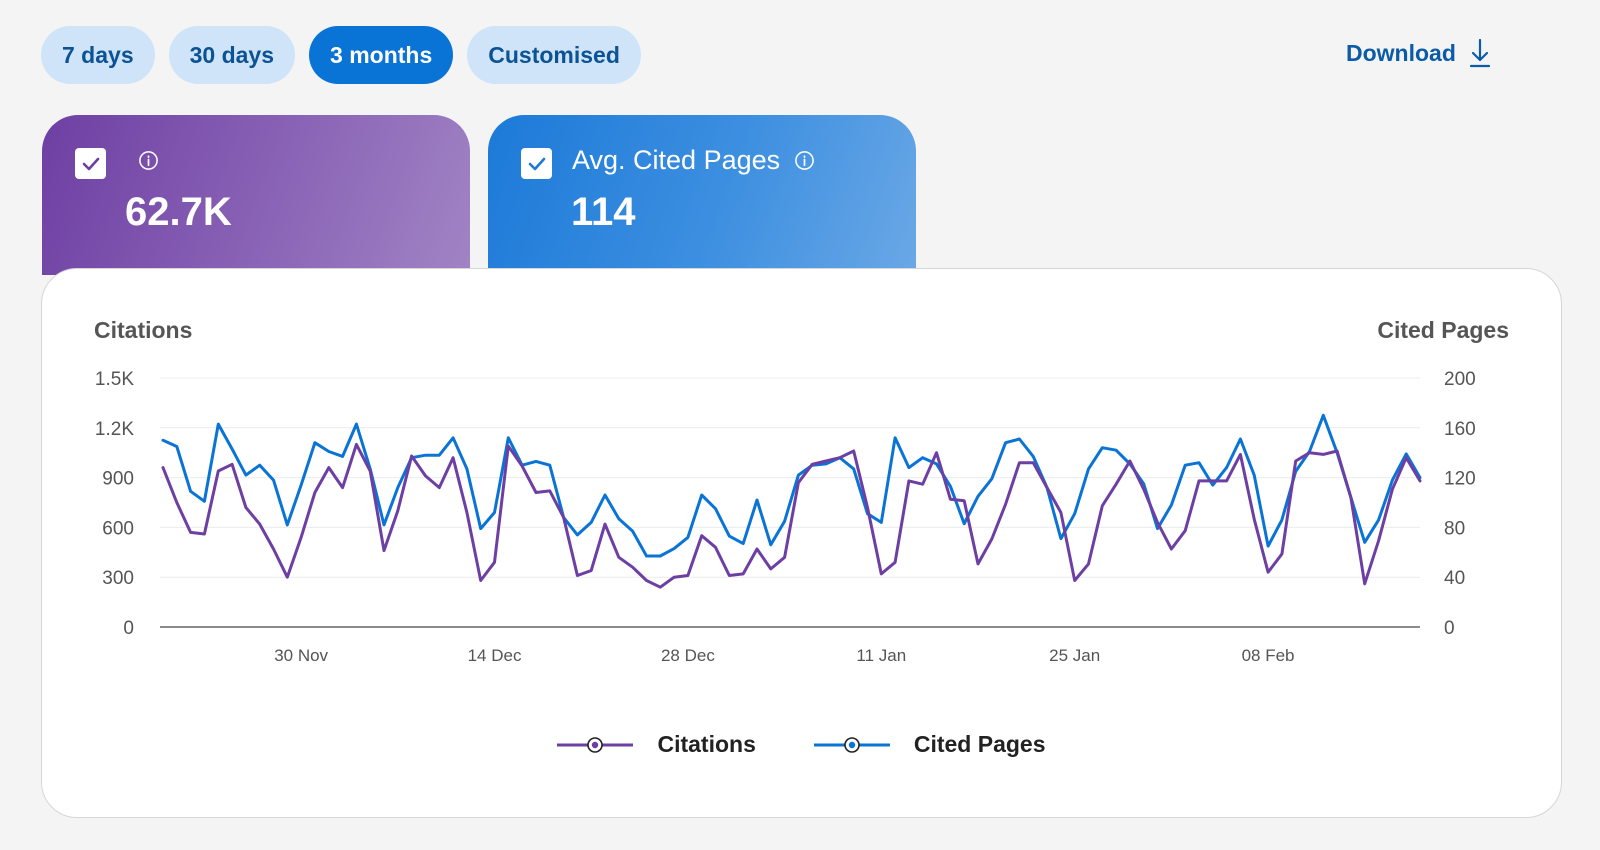 The image size is (1600, 850). I want to click on left-tick-label: 0, so click(128, 628).